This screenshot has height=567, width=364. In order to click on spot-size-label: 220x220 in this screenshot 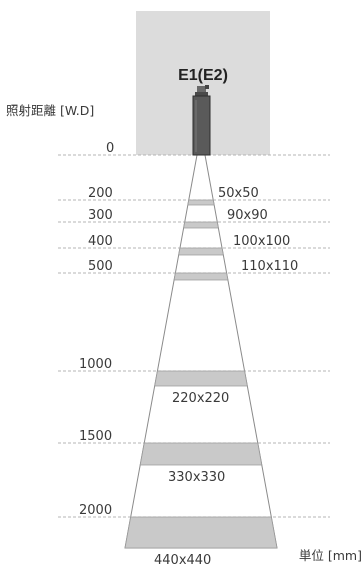, I will do `click(200, 398)`.